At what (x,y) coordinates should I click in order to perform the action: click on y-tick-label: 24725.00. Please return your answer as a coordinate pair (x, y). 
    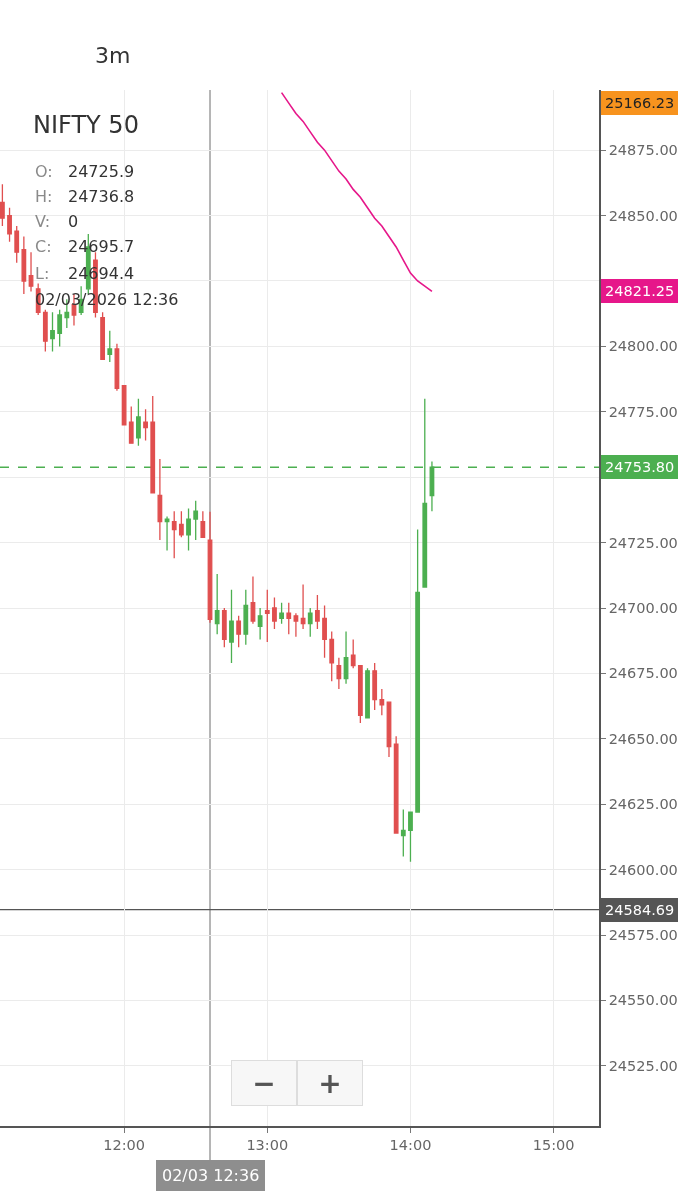
    Looking at the image, I should click on (643, 542).